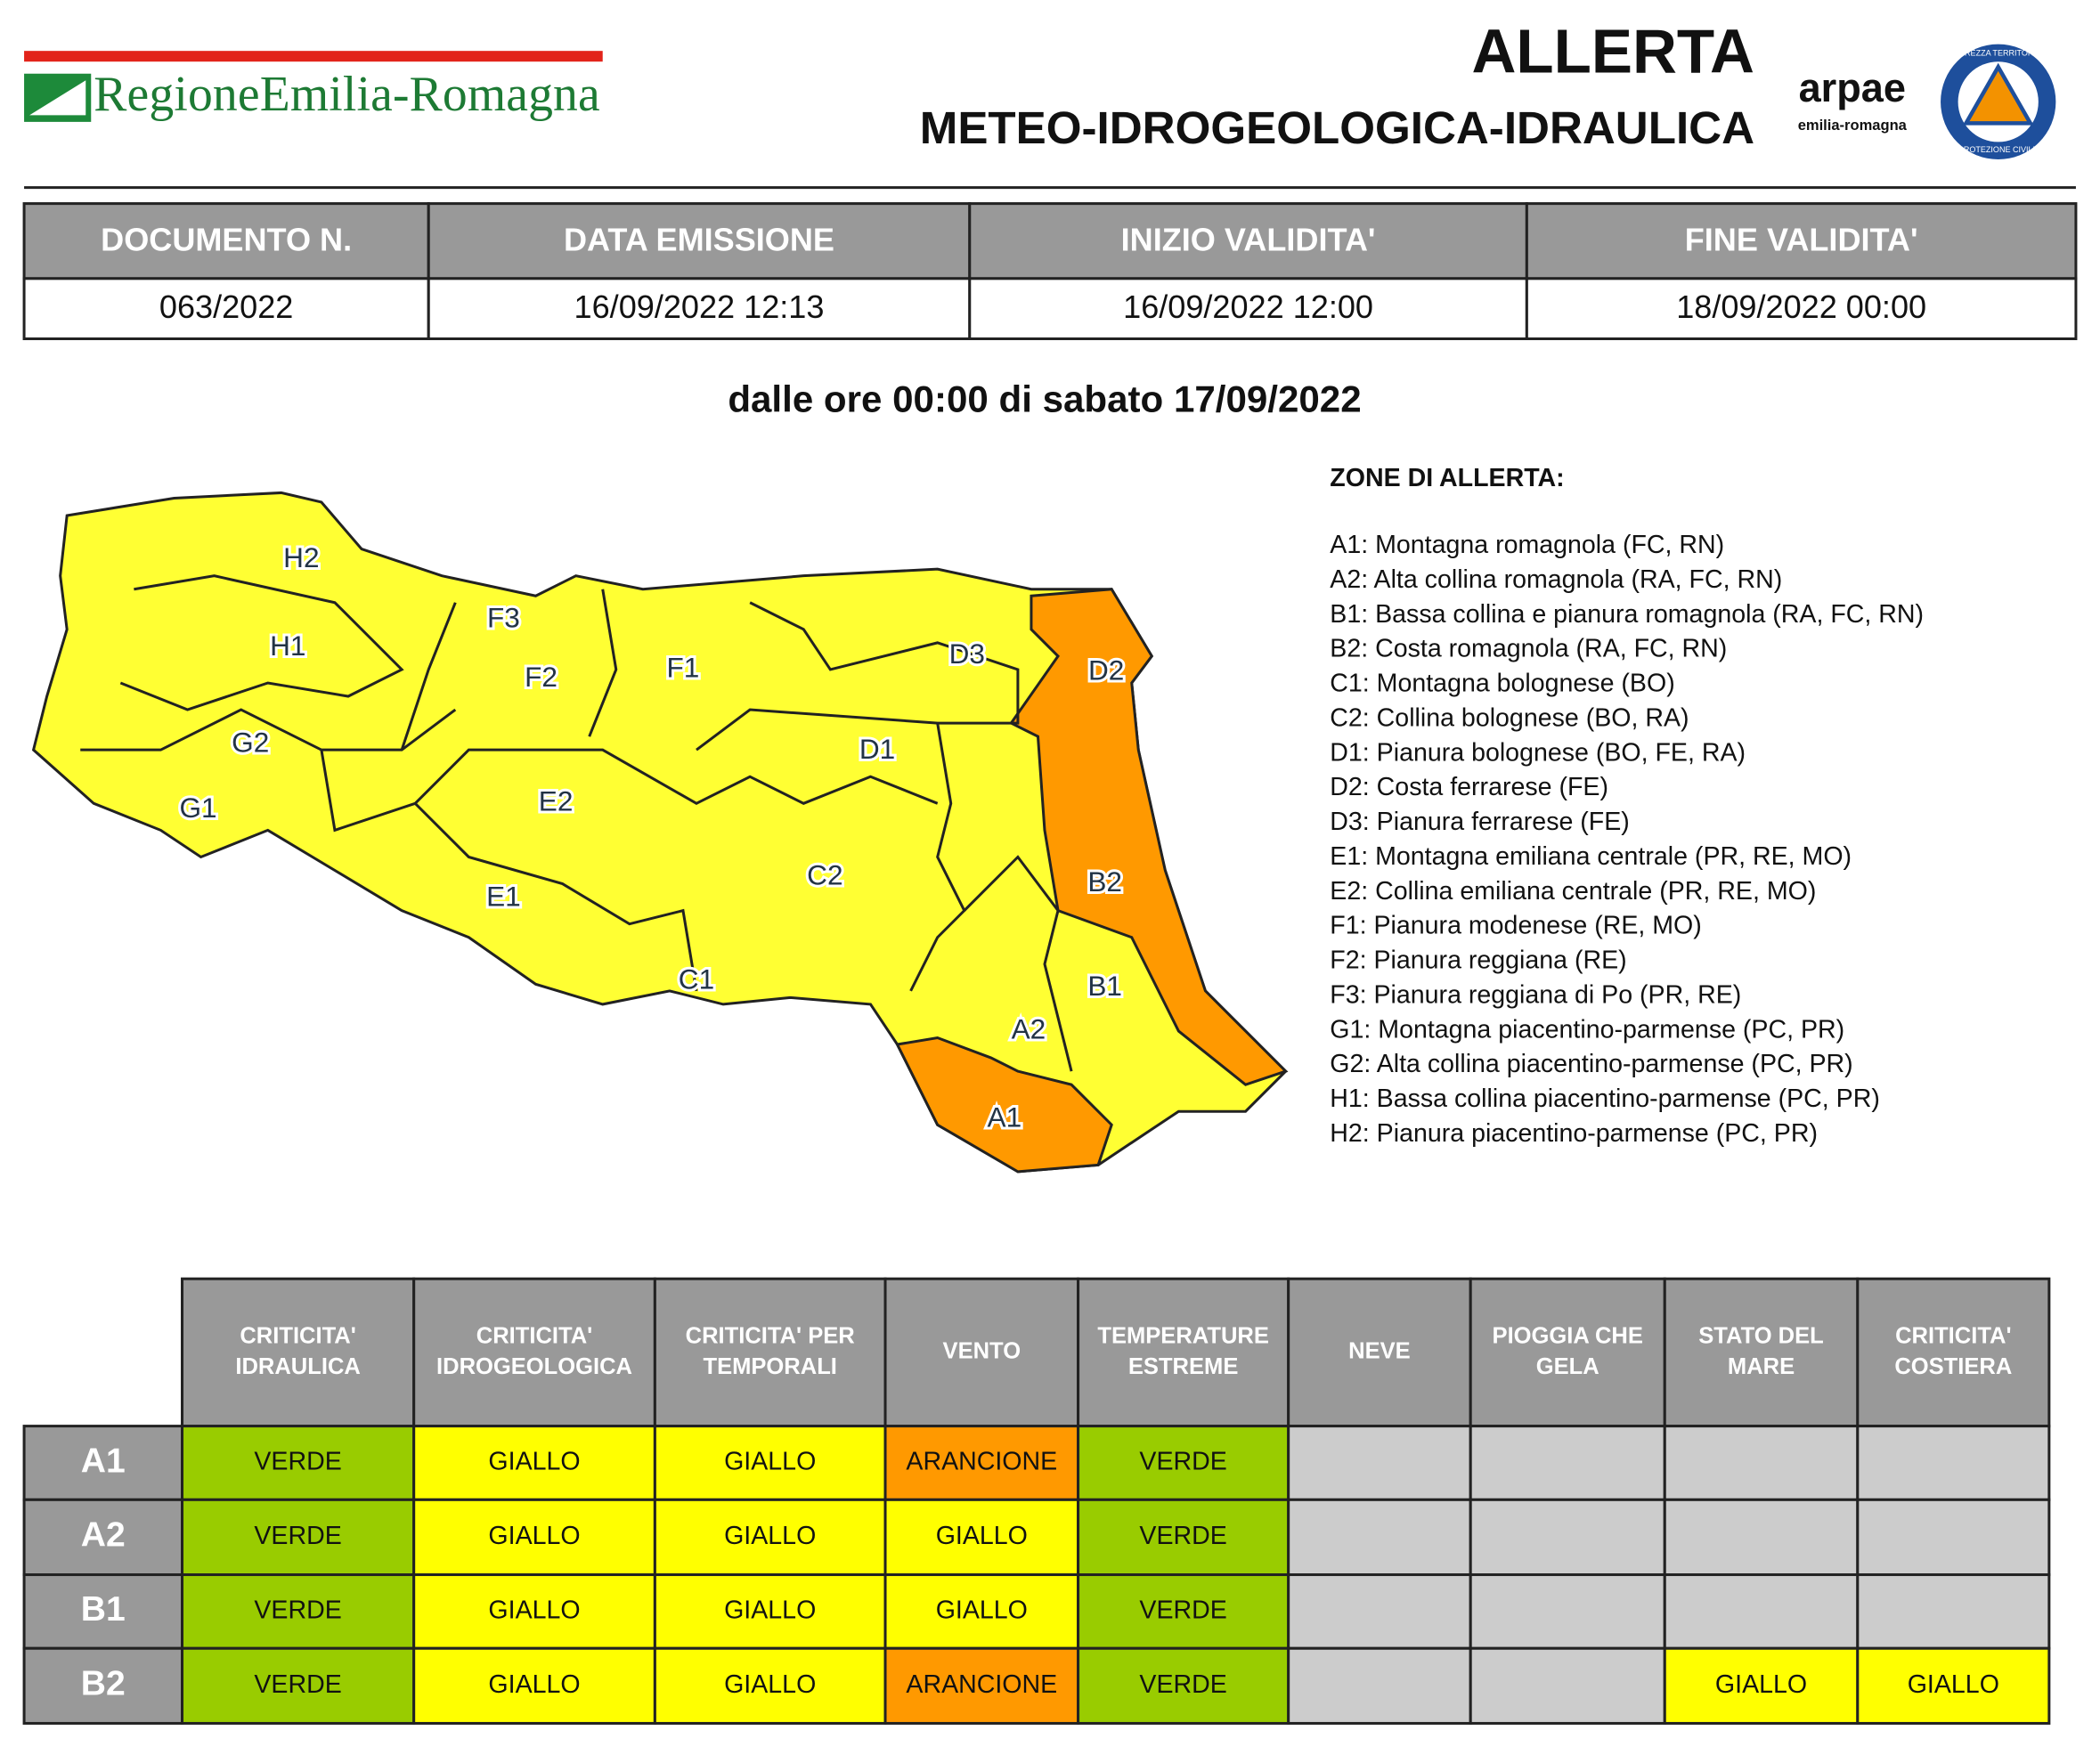 This screenshot has height=1763, width=2100. Describe the element at coordinates (1104, 986) in the screenshot. I see `map-label: B1` at that location.